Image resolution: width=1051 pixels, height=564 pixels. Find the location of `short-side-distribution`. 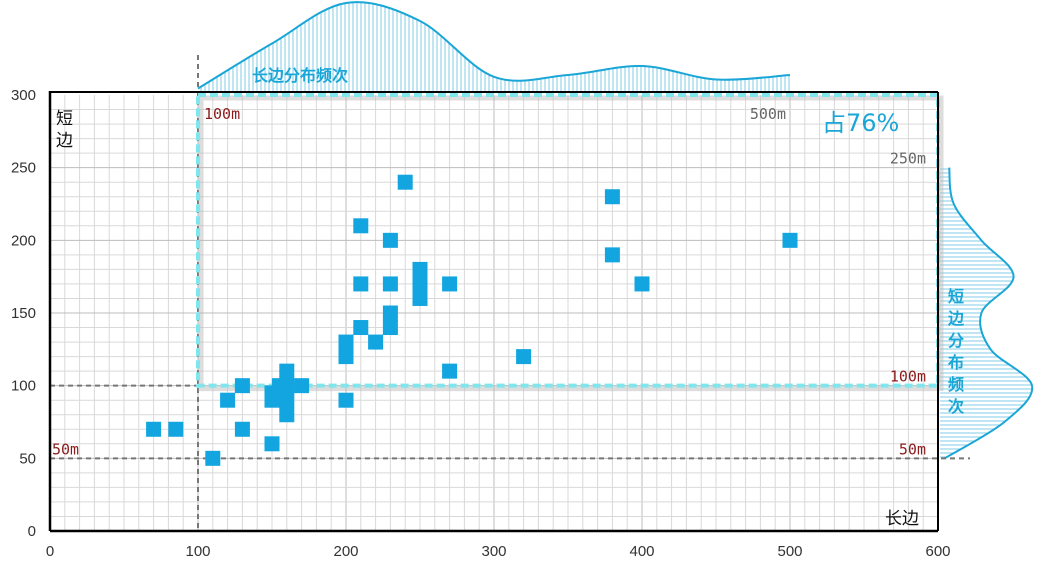

short-side-distribution is located at coordinates (987, 313).